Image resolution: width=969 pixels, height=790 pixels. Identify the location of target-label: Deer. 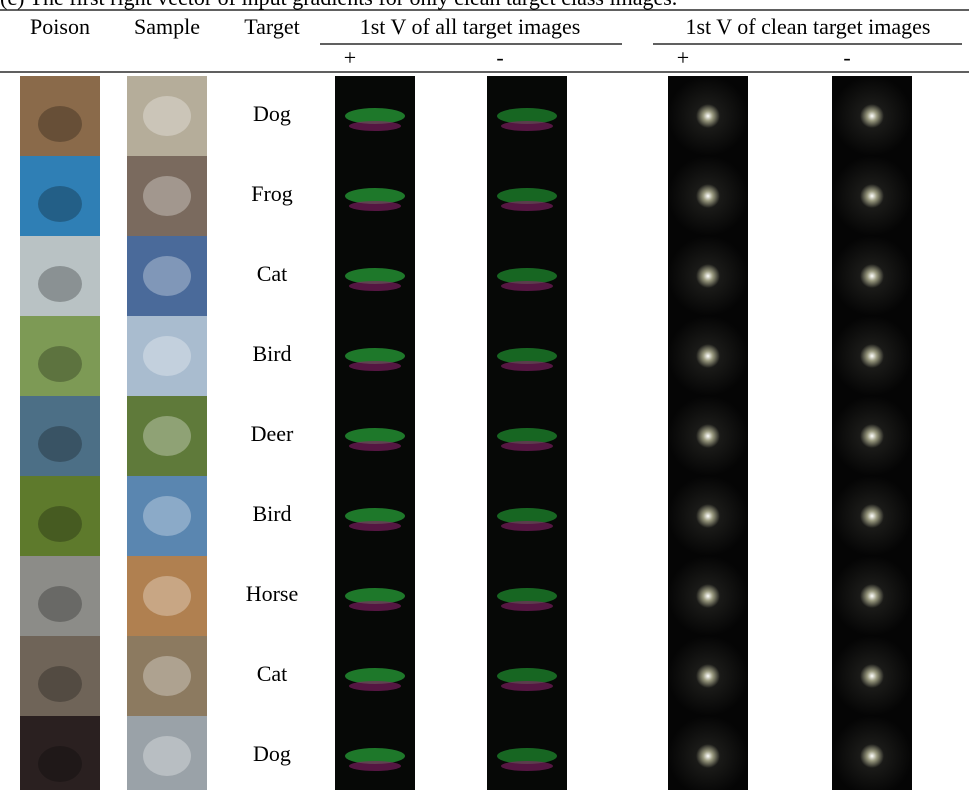
(272, 433).